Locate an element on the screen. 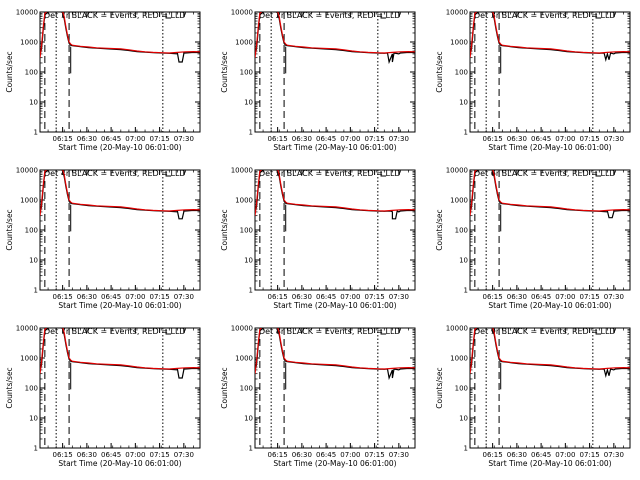  panel-title: Det 2r BLACK = Events, RED = LLD is located at coordinates (330, 15).